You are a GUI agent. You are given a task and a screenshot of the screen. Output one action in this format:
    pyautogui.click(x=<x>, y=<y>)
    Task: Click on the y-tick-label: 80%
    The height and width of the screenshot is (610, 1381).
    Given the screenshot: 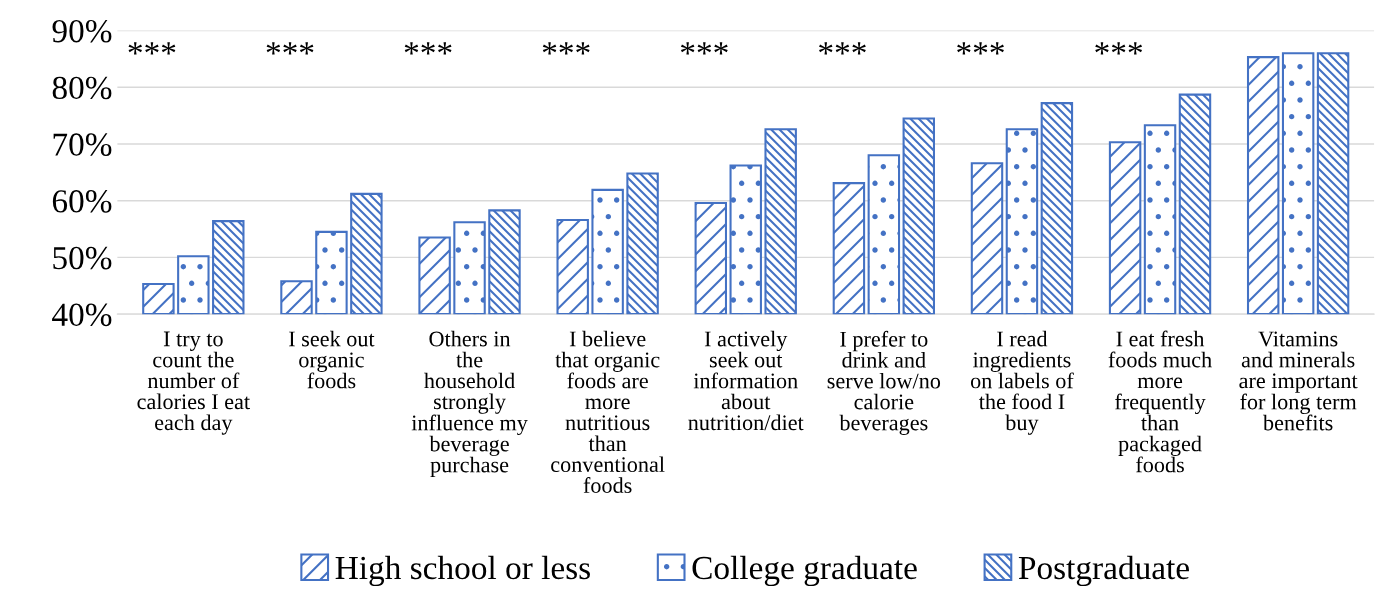 What is the action you would take?
    pyautogui.click(x=82, y=88)
    